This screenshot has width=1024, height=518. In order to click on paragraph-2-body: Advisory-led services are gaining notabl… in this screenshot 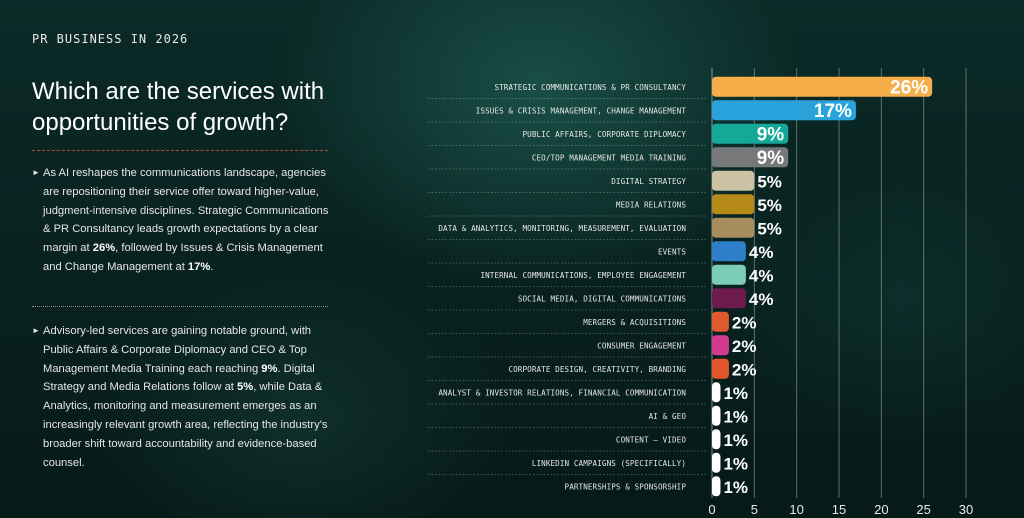, I will do `click(187, 397)`.